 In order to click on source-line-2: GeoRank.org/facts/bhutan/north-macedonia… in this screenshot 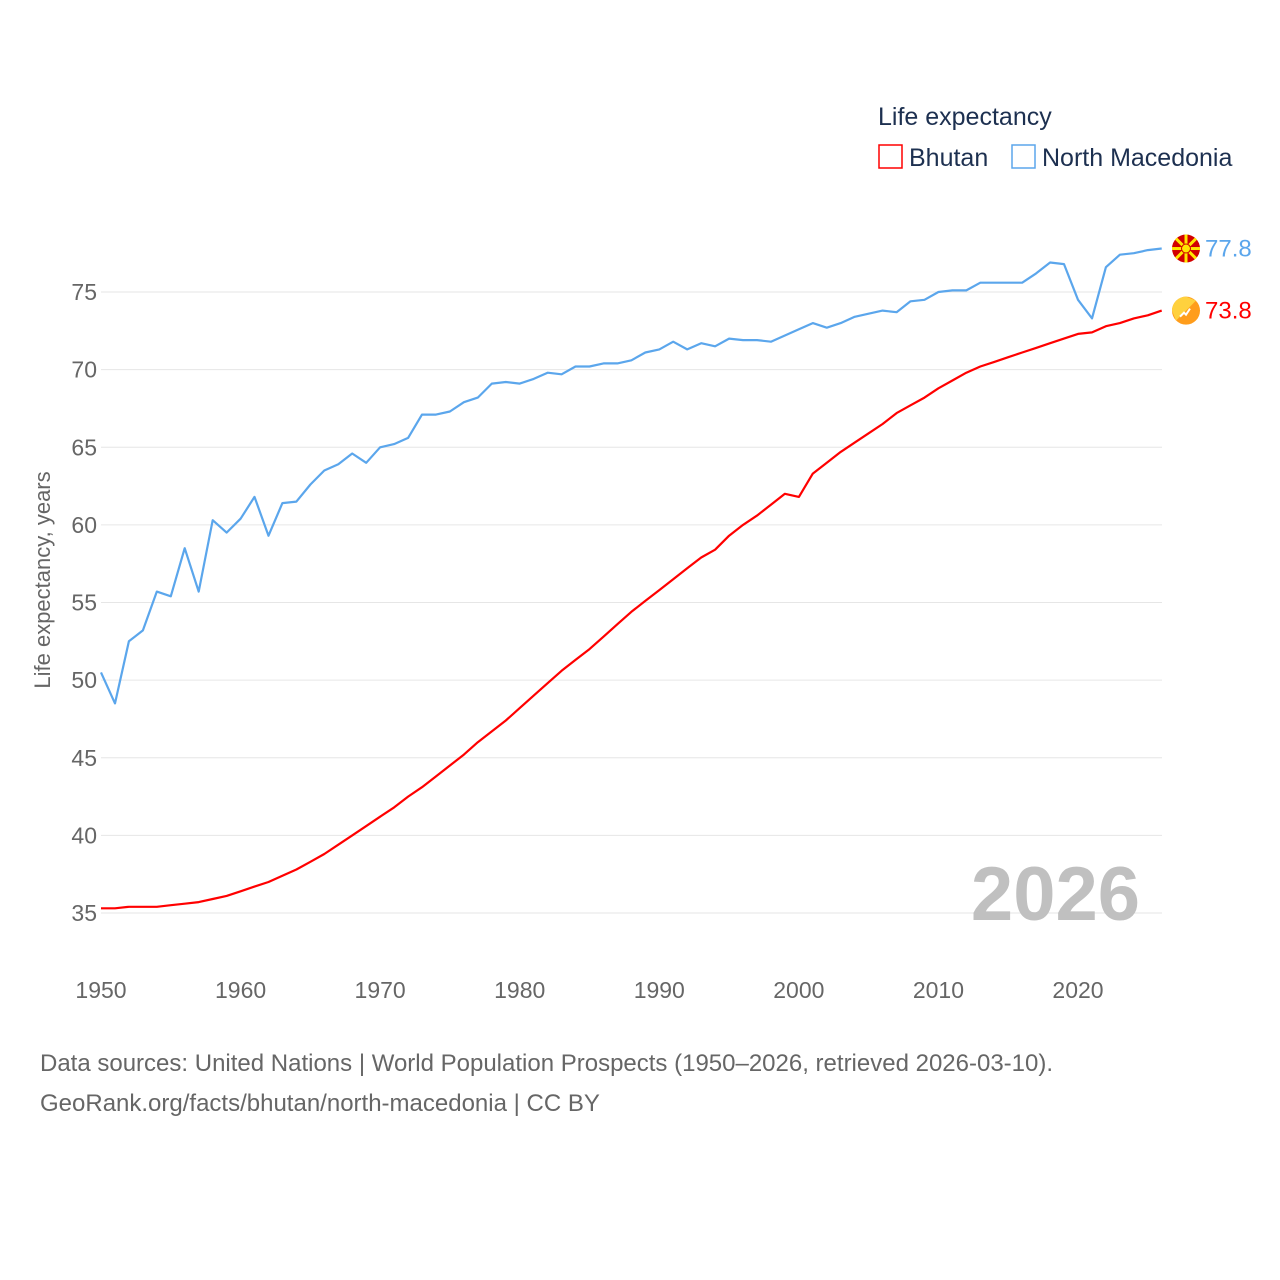, I will do `click(320, 1103)`.